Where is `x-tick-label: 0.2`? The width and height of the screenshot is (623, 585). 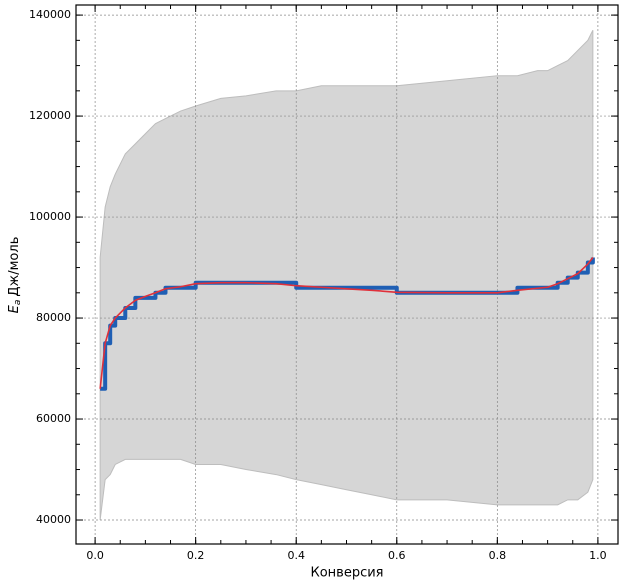 x-tick-label: 0.2 is located at coordinates (196, 555).